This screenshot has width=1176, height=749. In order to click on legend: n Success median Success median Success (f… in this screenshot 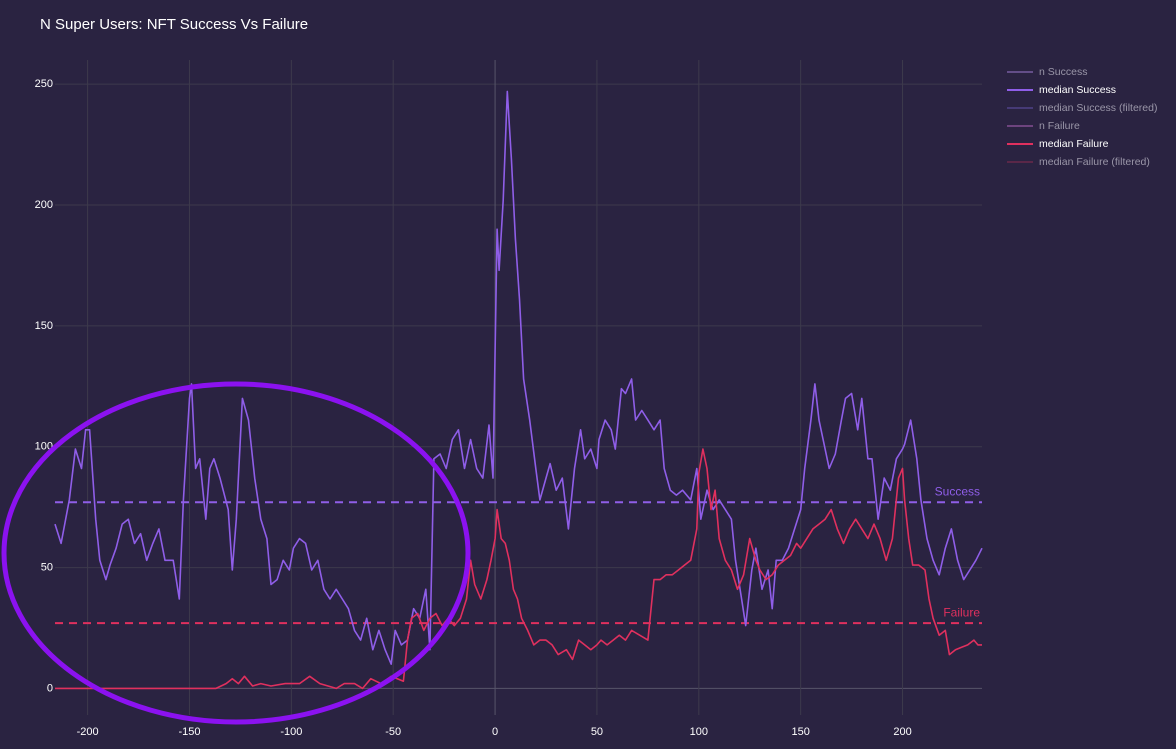, I will do `click(1082, 117)`.